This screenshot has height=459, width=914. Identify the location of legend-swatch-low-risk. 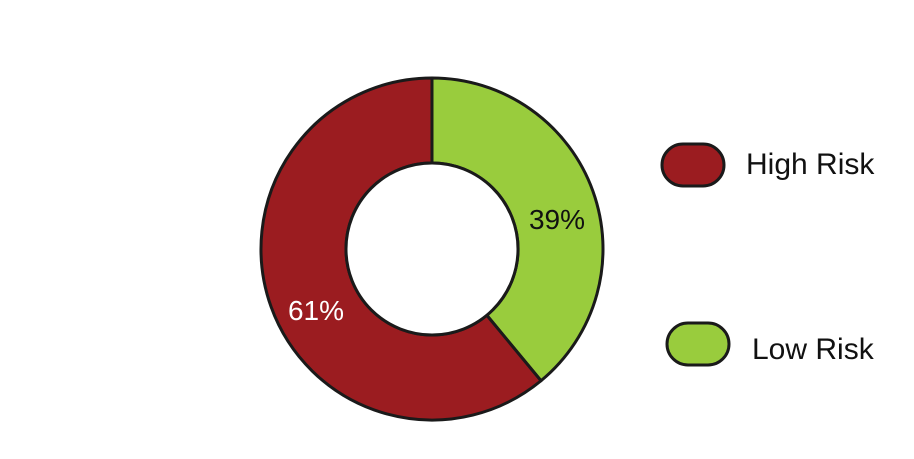
(698, 344).